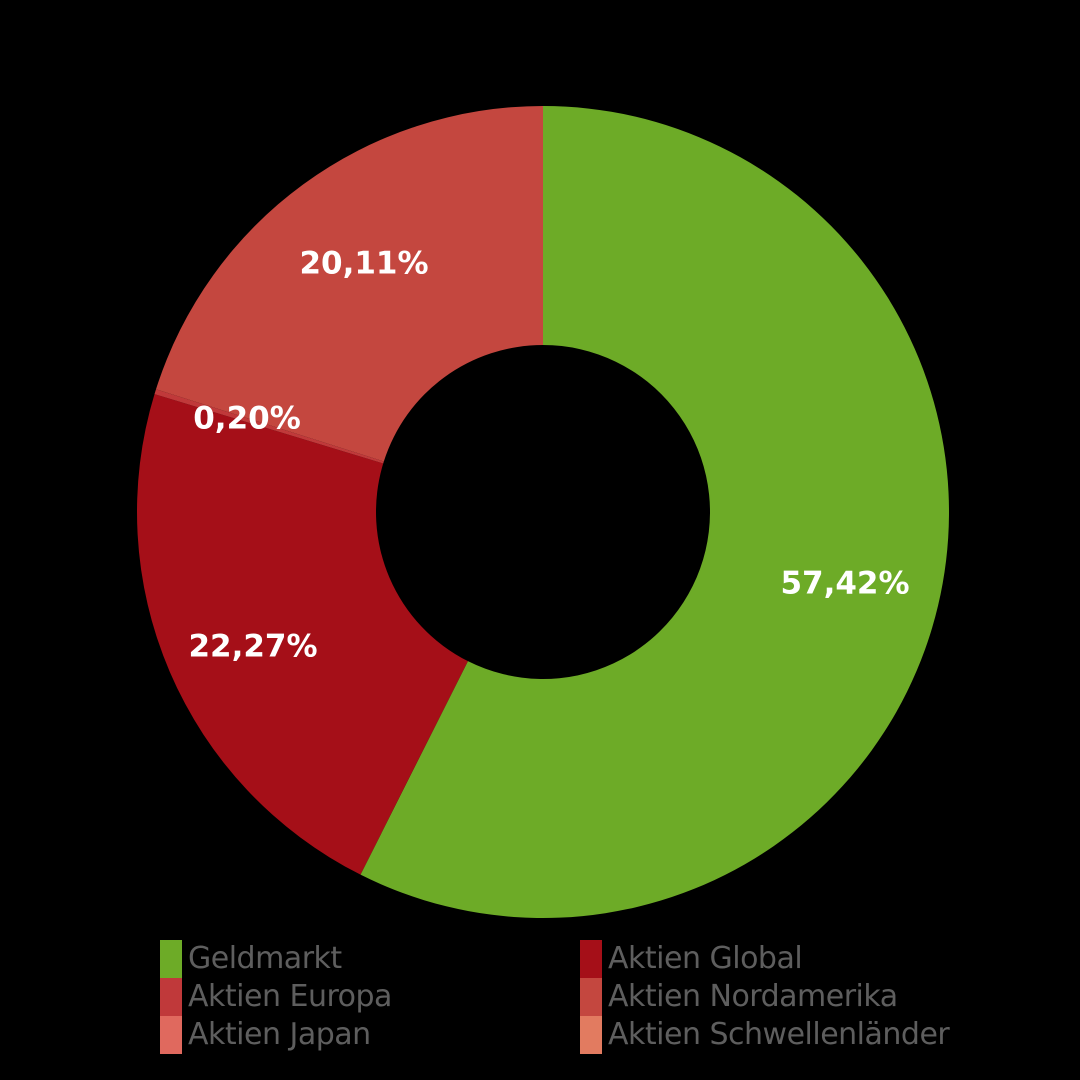  I want to click on legend-label: Aktien Nordamerika, so click(753, 996).